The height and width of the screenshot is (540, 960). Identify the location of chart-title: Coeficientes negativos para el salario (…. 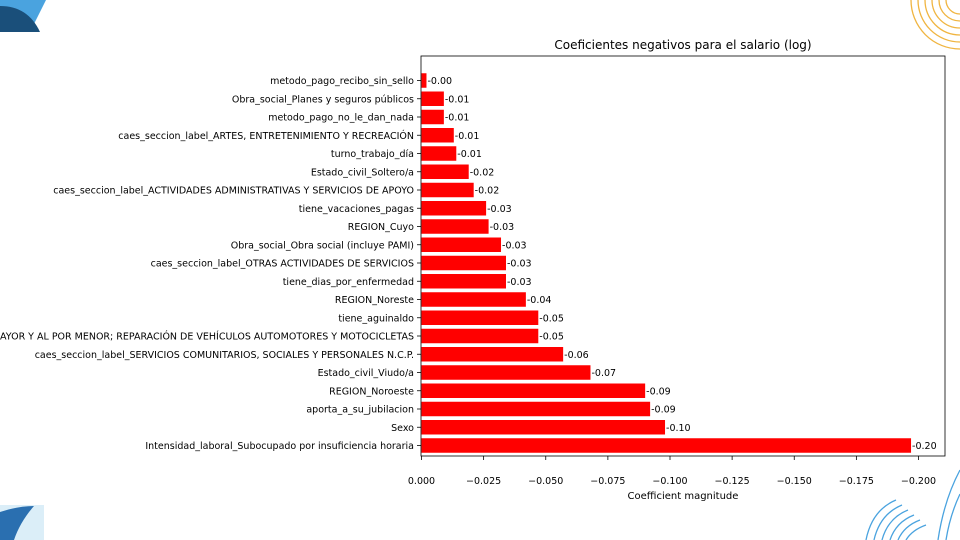
(682, 45).